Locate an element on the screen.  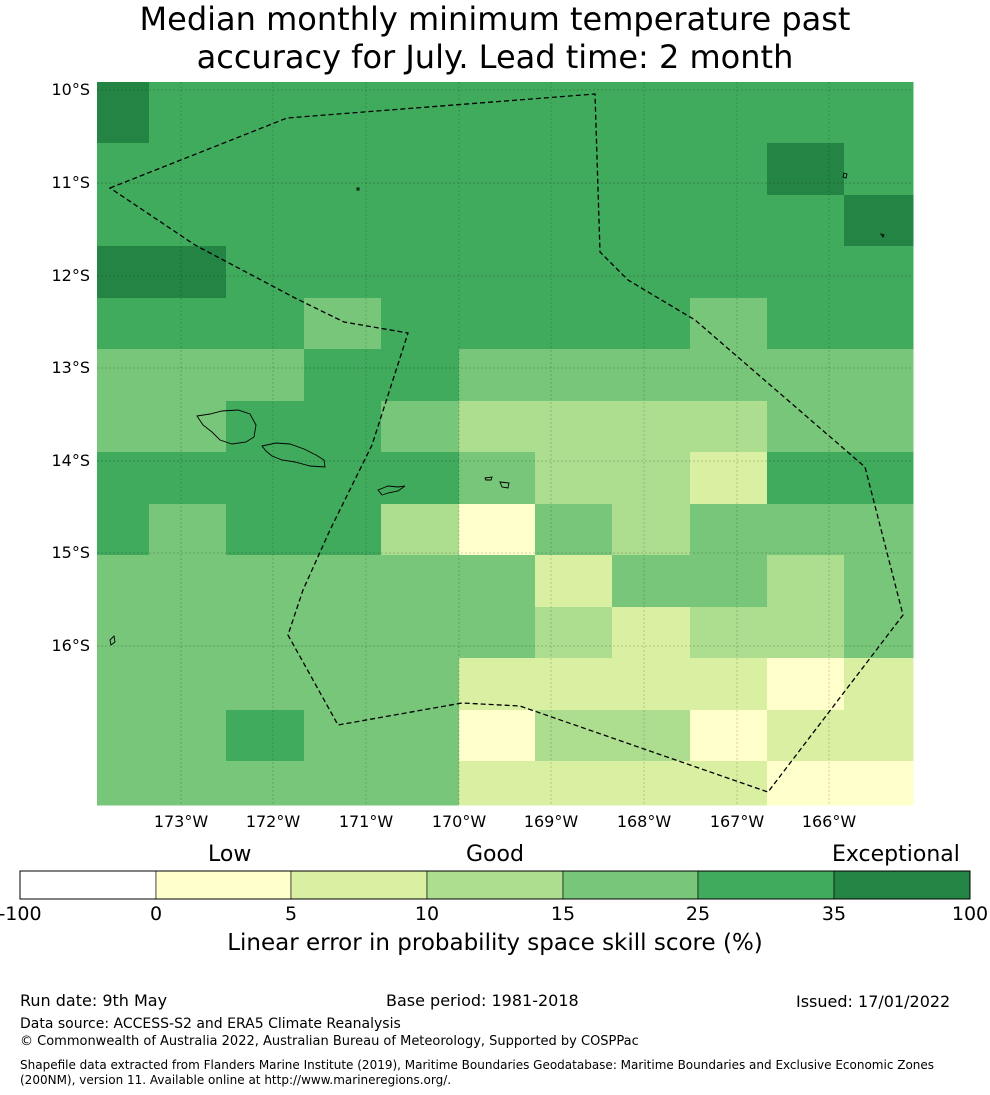
lon-label-169w: 169°W is located at coordinates (551, 821).